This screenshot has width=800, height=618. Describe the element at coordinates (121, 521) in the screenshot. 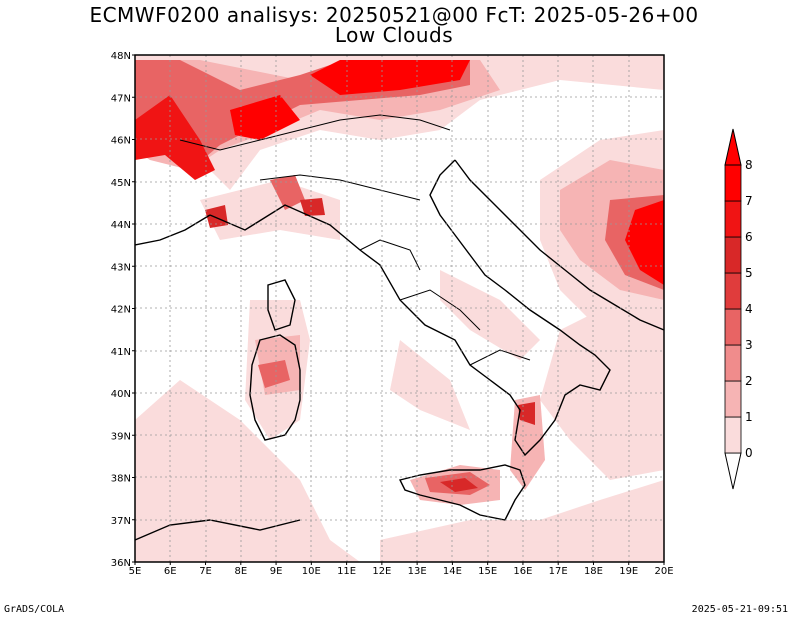

I see `lat-tick-label: 37N` at that location.